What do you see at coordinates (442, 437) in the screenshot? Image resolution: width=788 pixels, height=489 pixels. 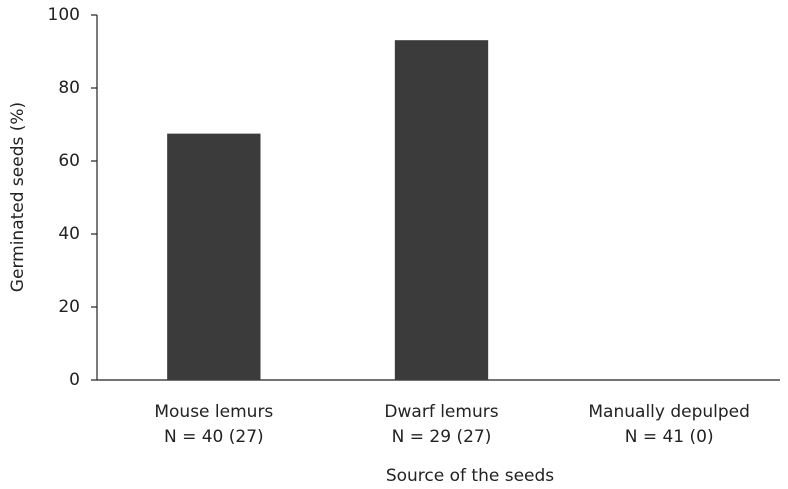 I see `sample-size-label: N = 29 (27)` at bounding box center [442, 437].